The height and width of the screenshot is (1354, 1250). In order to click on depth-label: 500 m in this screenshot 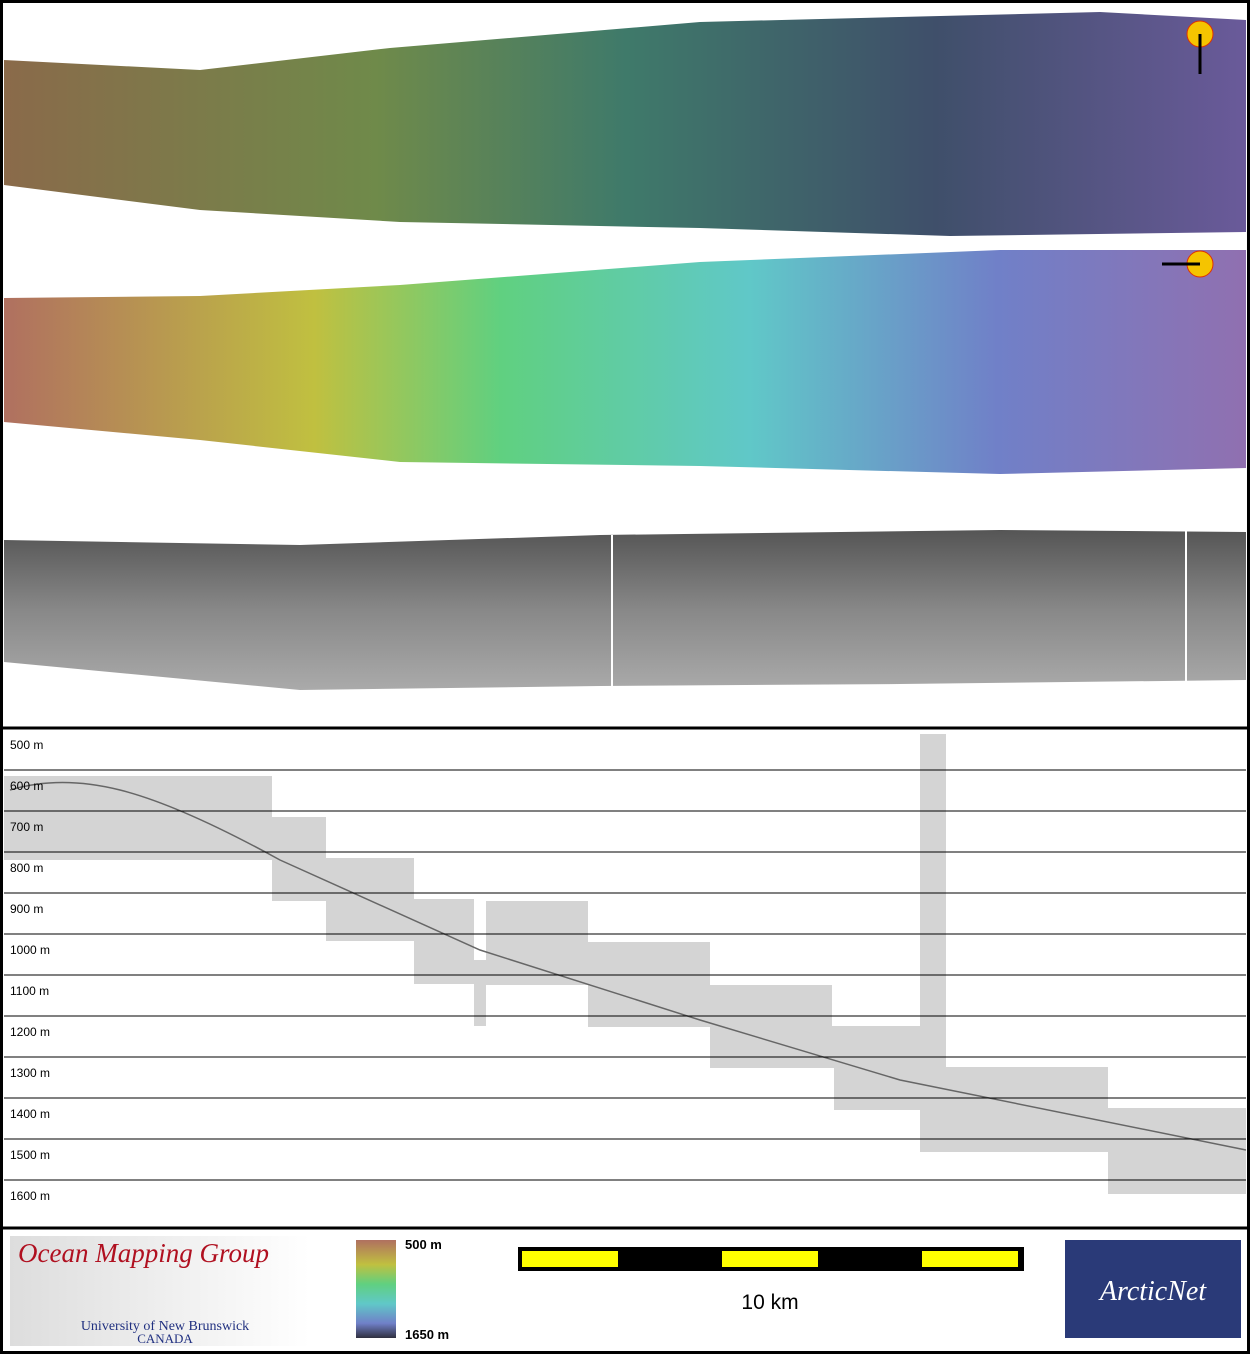, I will do `click(26, 745)`.